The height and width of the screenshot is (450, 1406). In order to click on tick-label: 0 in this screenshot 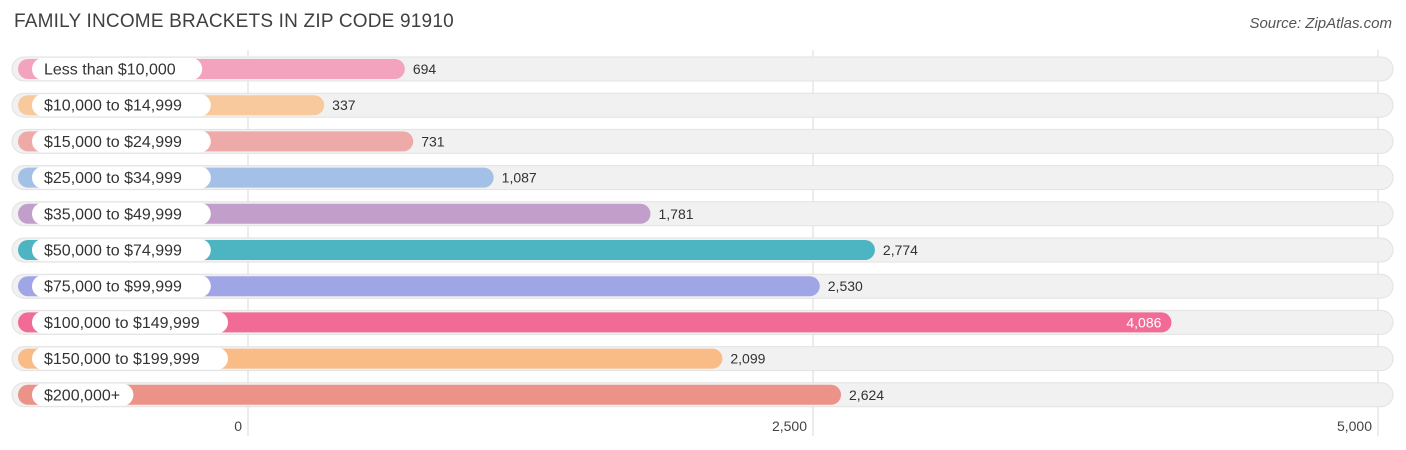, I will do `click(238, 426)`.